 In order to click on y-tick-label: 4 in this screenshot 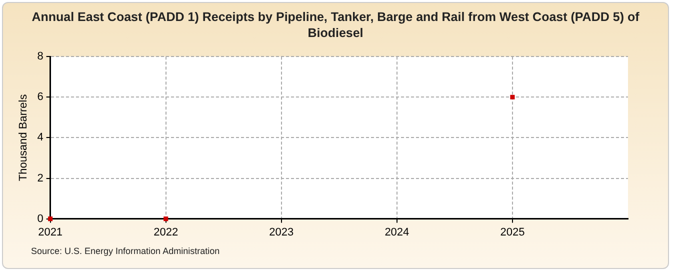, I will do `click(40, 138)`.